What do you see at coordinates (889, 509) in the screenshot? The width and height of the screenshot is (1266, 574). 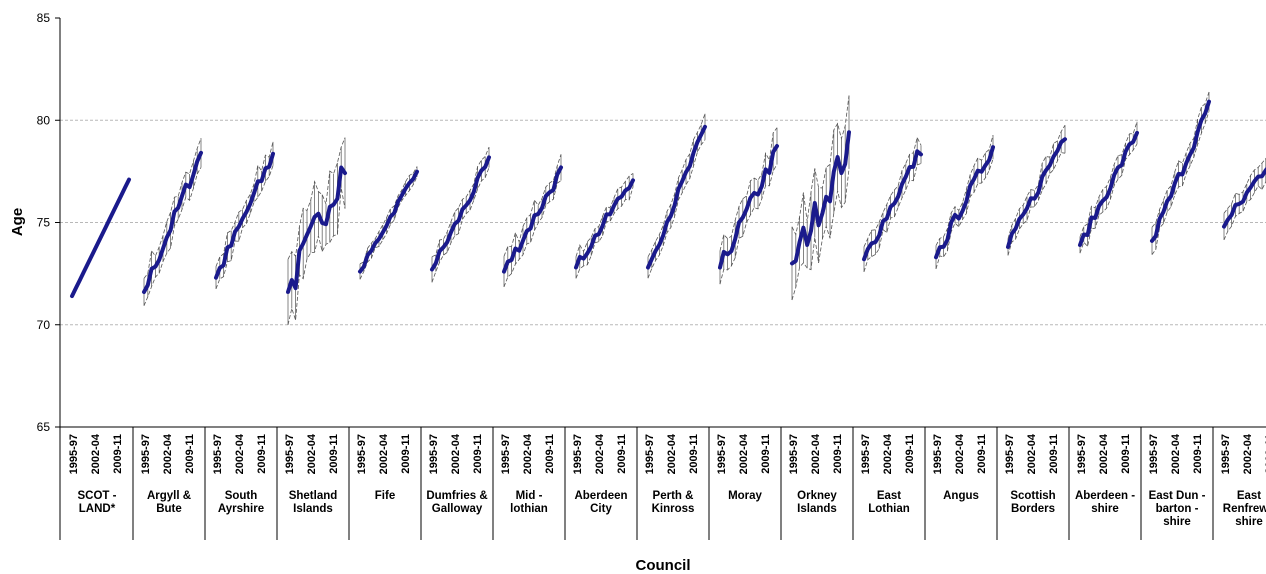 I see `council-label: Lothian` at bounding box center [889, 509].